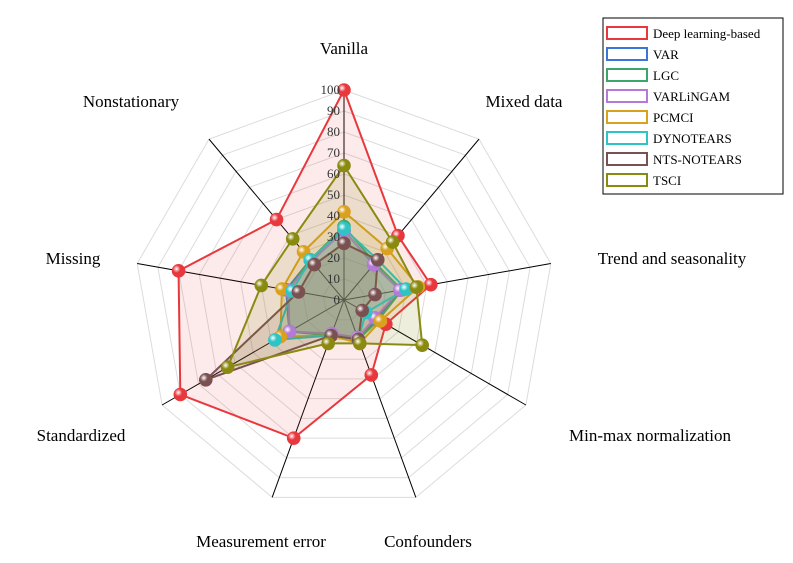 The image size is (793, 563). Describe the element at coordinates (362, 310) in the screenshot. I see `point-nts-notears-min-max-normalization` at that location.